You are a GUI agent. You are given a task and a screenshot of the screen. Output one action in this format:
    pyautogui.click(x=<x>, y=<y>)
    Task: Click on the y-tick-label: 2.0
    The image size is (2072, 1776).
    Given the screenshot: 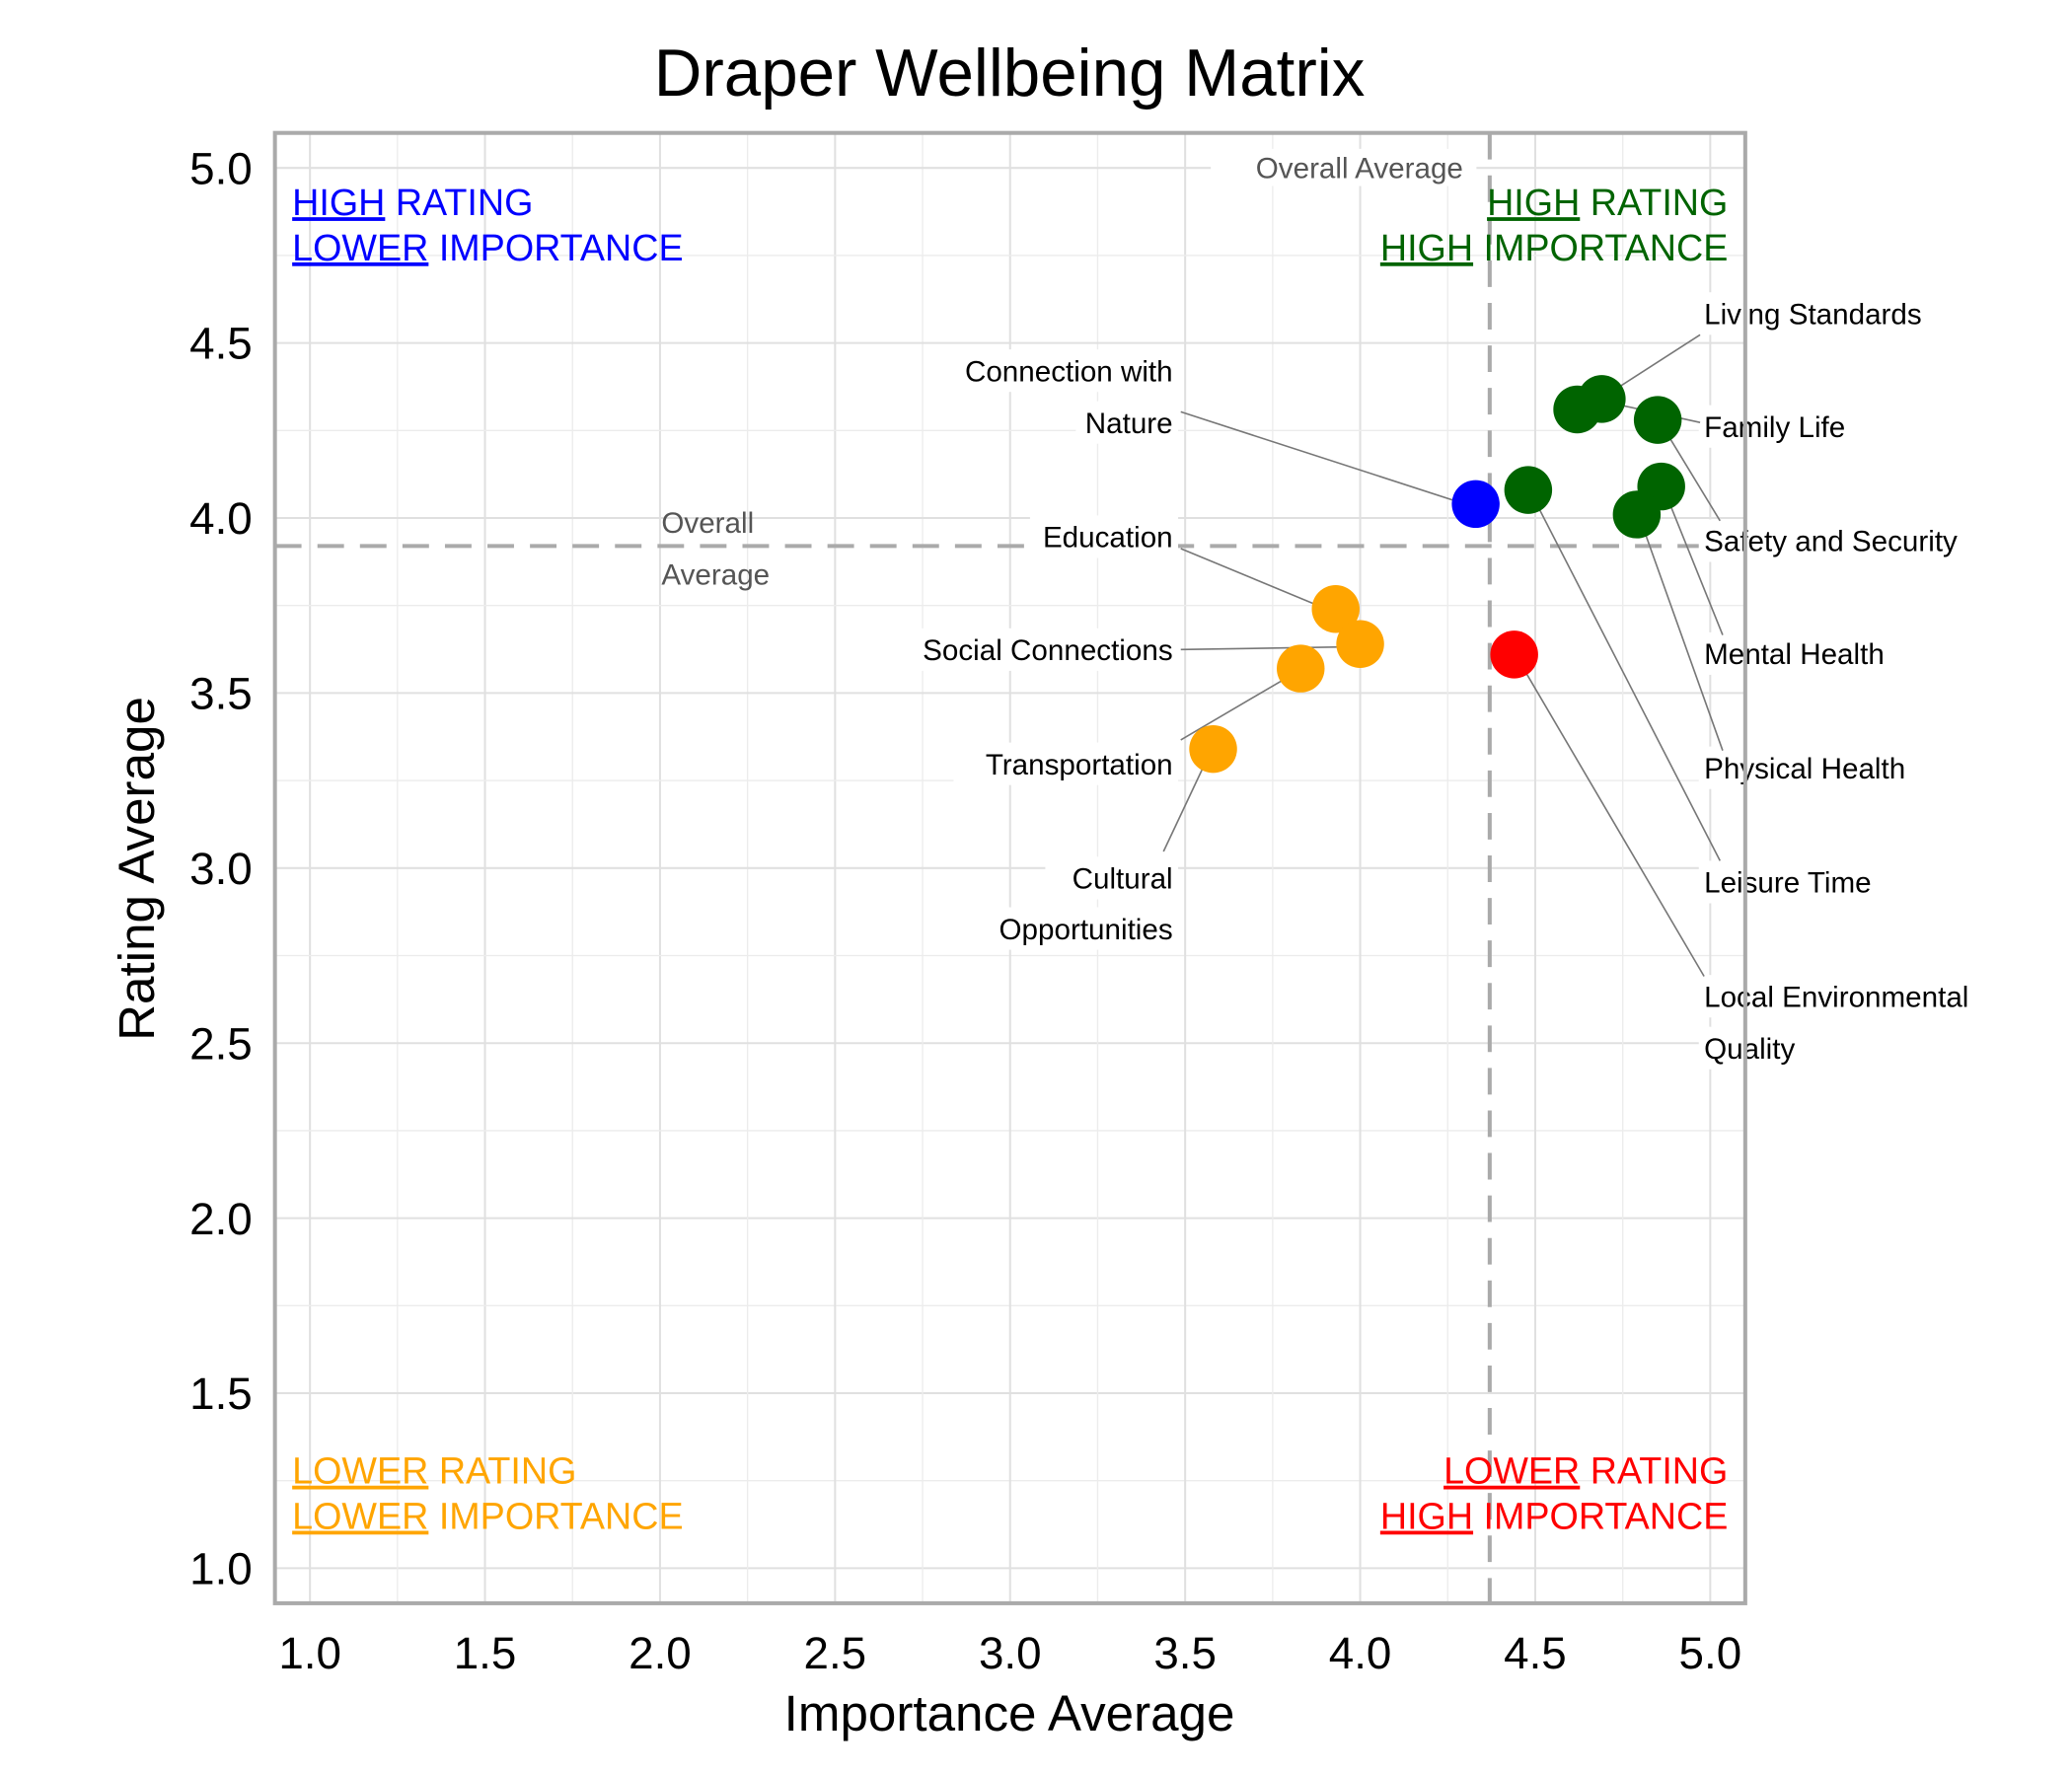 What is the action you would take?
    pyautogui.click(x=221, y=1219)
    